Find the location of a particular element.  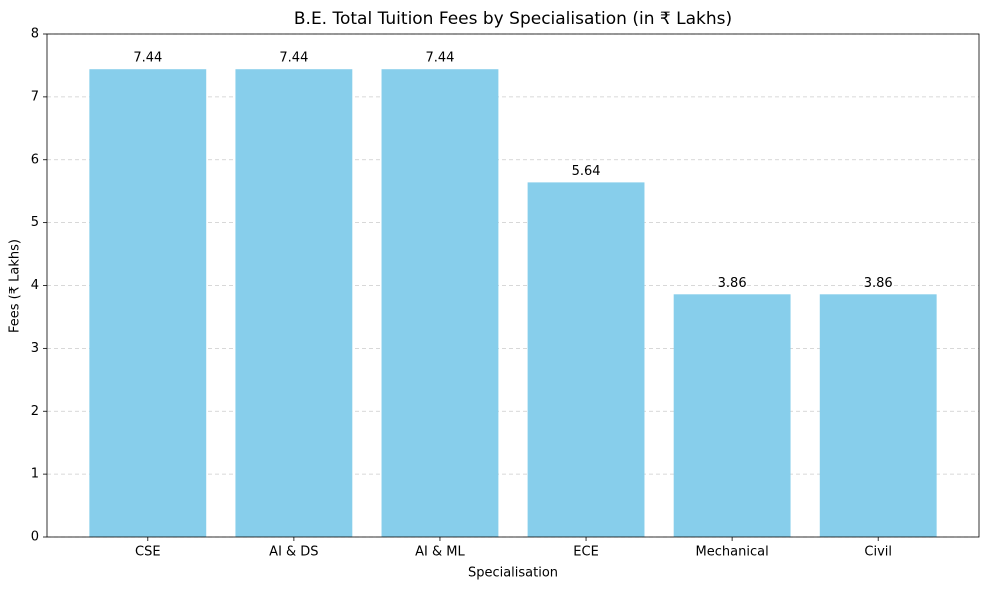

y-tick-label: 1 is located at coordinates (35, 474).